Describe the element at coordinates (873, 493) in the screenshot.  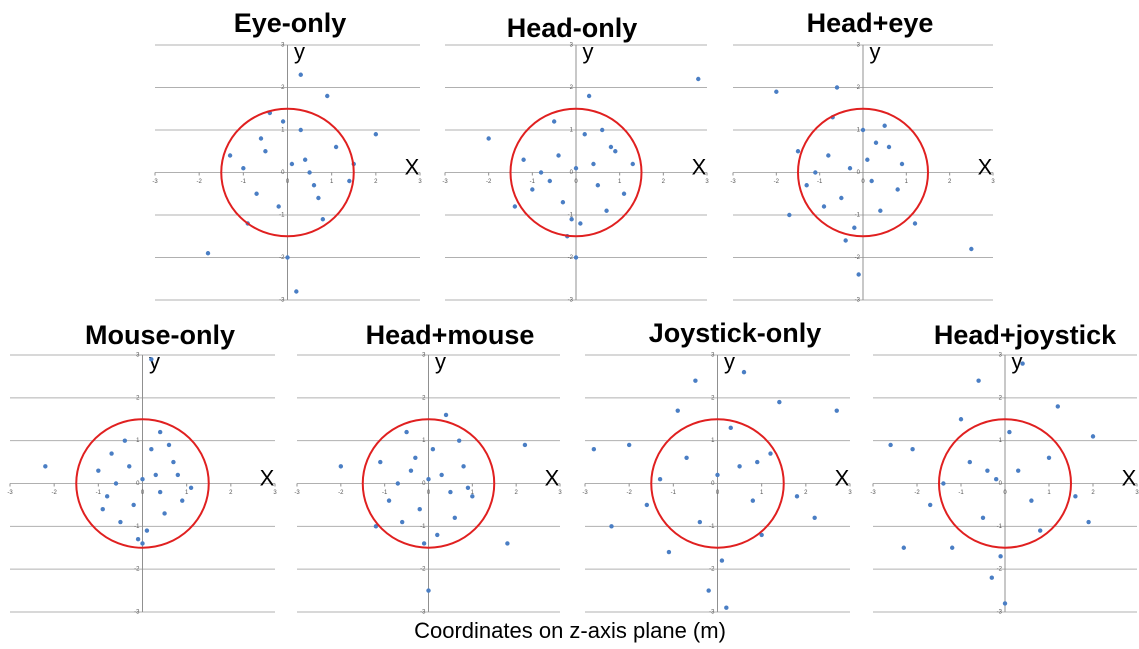
I see `x-tick-label: -3` at that location.